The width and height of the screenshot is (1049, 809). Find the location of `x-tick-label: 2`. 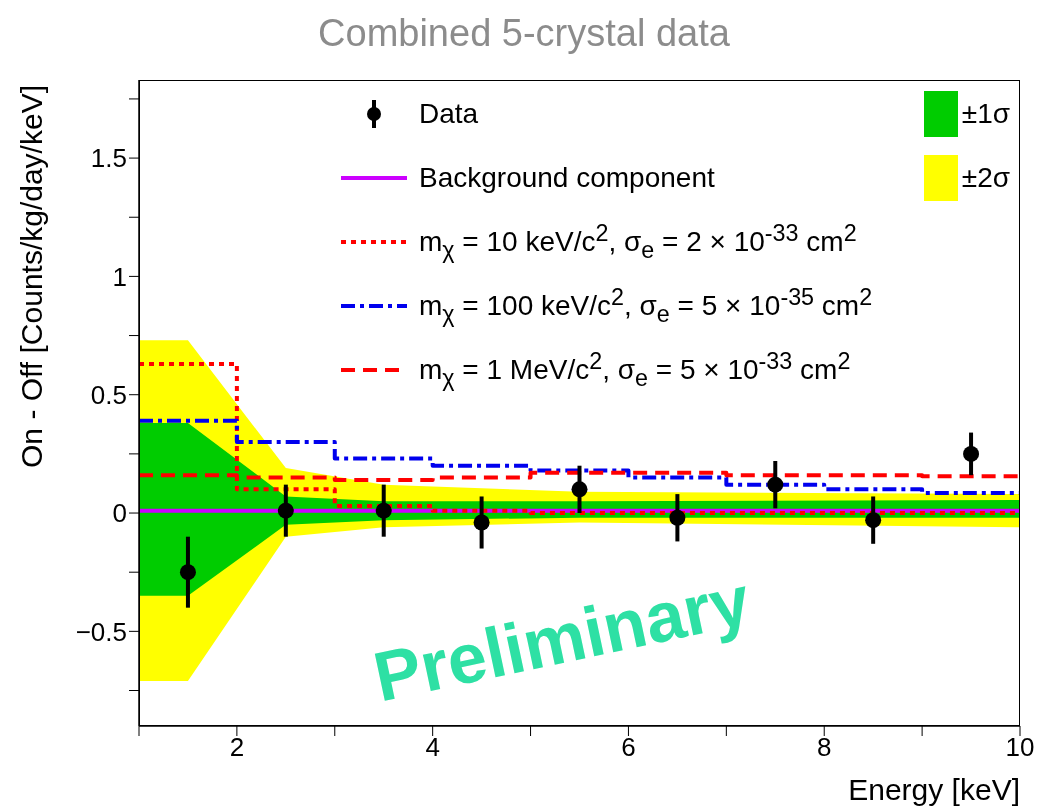

x-tick-label: 2 is located at coordinates (237, 747).